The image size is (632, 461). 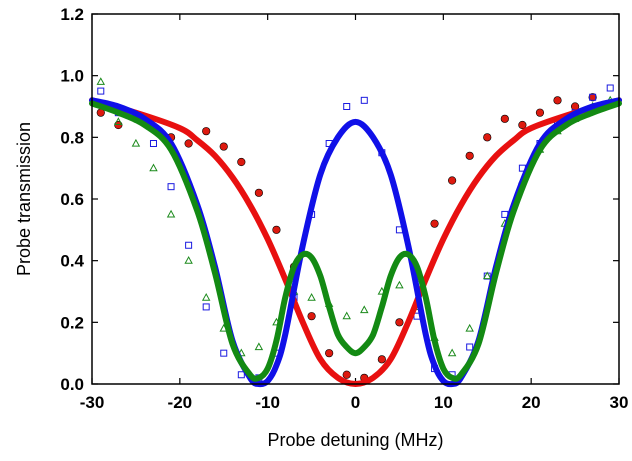 I want to click on y-axis-label: Probe transmission, so click(x=24, y=199).